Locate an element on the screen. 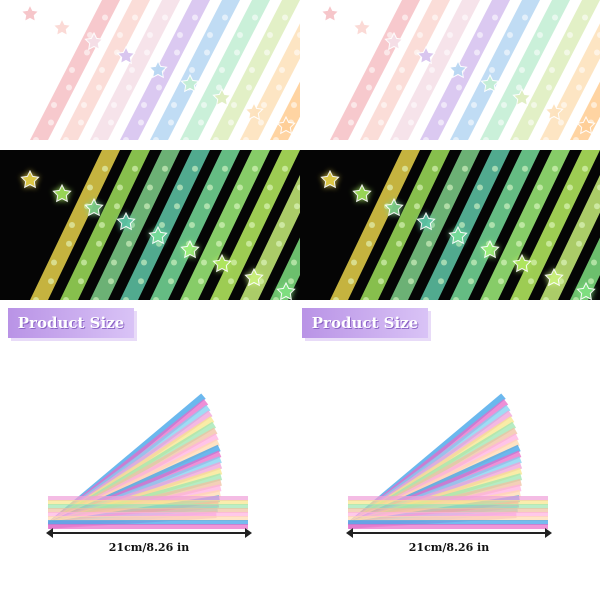 The height and width of the screenshot is (600, 600). daylight-strips-photo-right is located at coordinates (450, 75).